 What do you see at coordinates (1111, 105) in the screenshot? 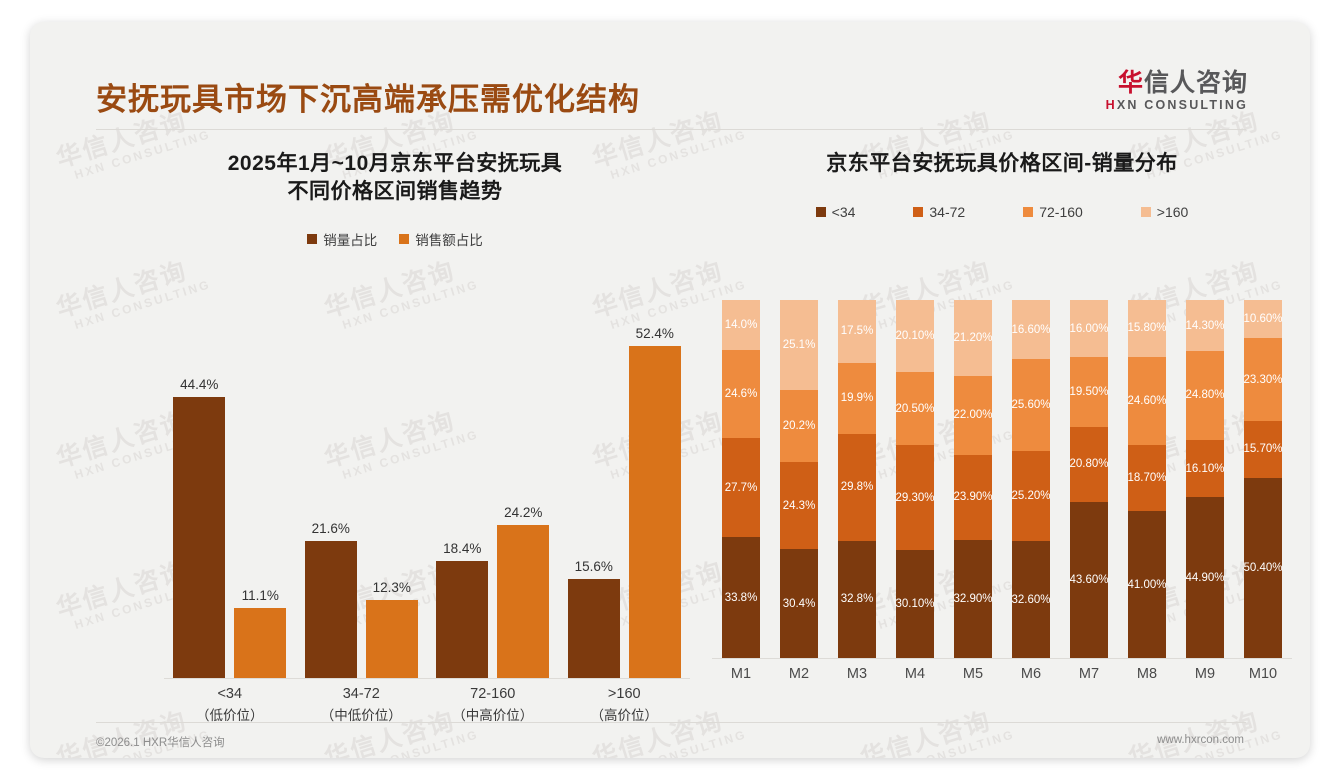
I see `logo-en-highlight: H` at bounding box center [1111, 105].